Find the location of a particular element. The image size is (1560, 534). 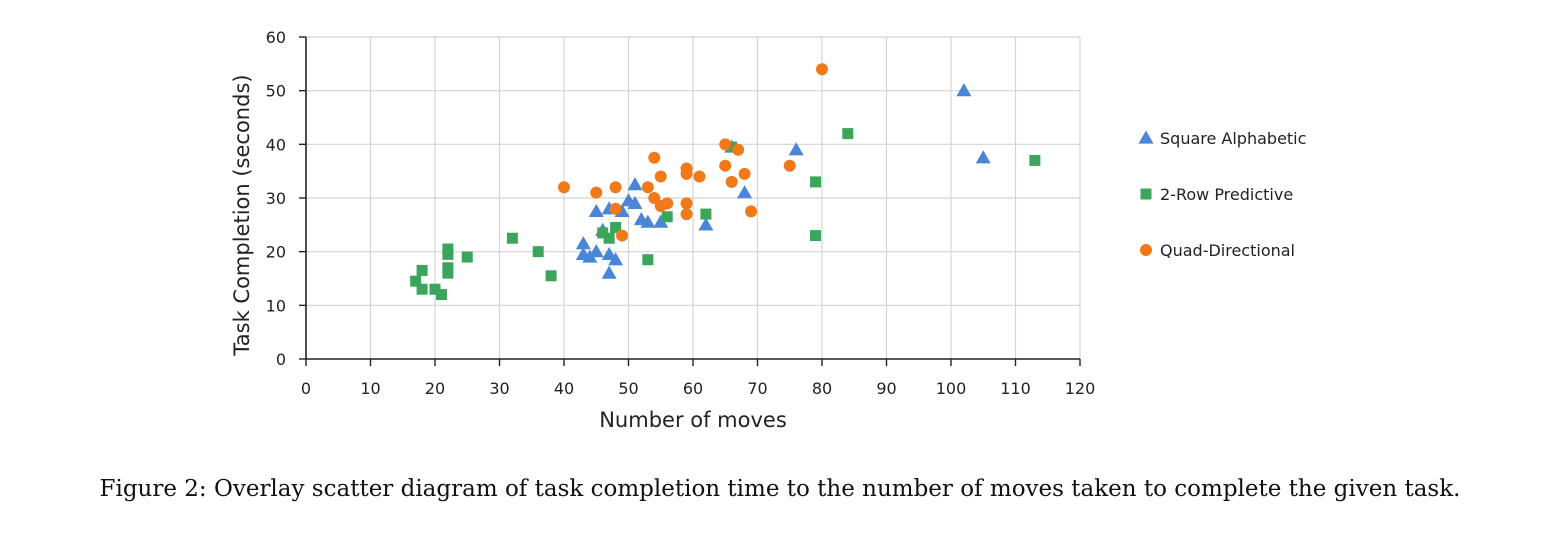

legend-label: Square Alphabetic is located at coordinates (1233, 138).